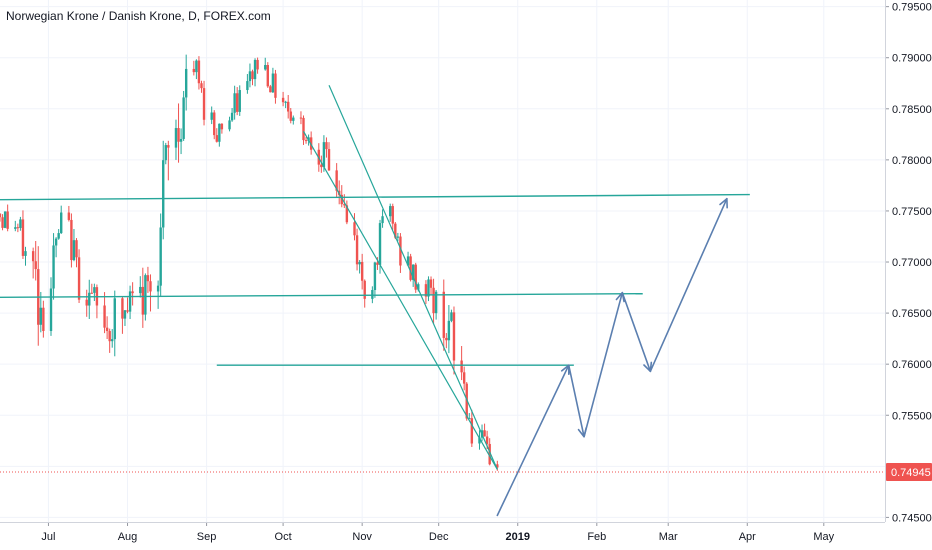 This screenshot has width=932, height=550. What do you see at coordinates (912, 263) in the screenshot?
I see `y-tick-label: 0.77000` at bounding box center [912, 263].